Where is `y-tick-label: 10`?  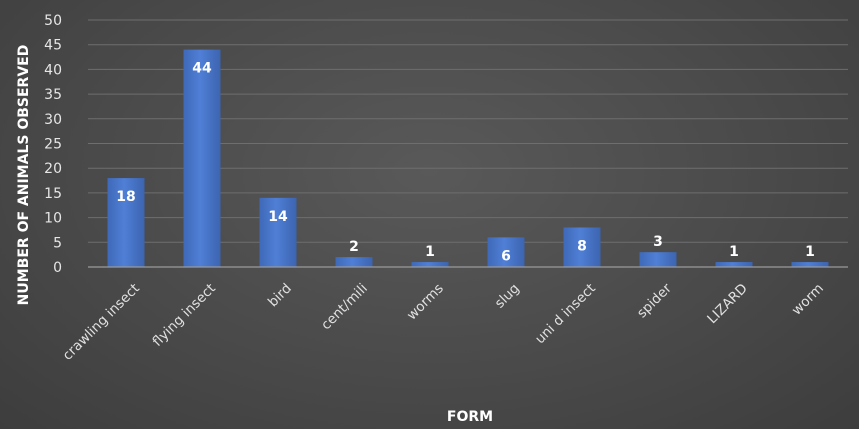
y-tick-label: 10 is located at coordinates (53, 219).